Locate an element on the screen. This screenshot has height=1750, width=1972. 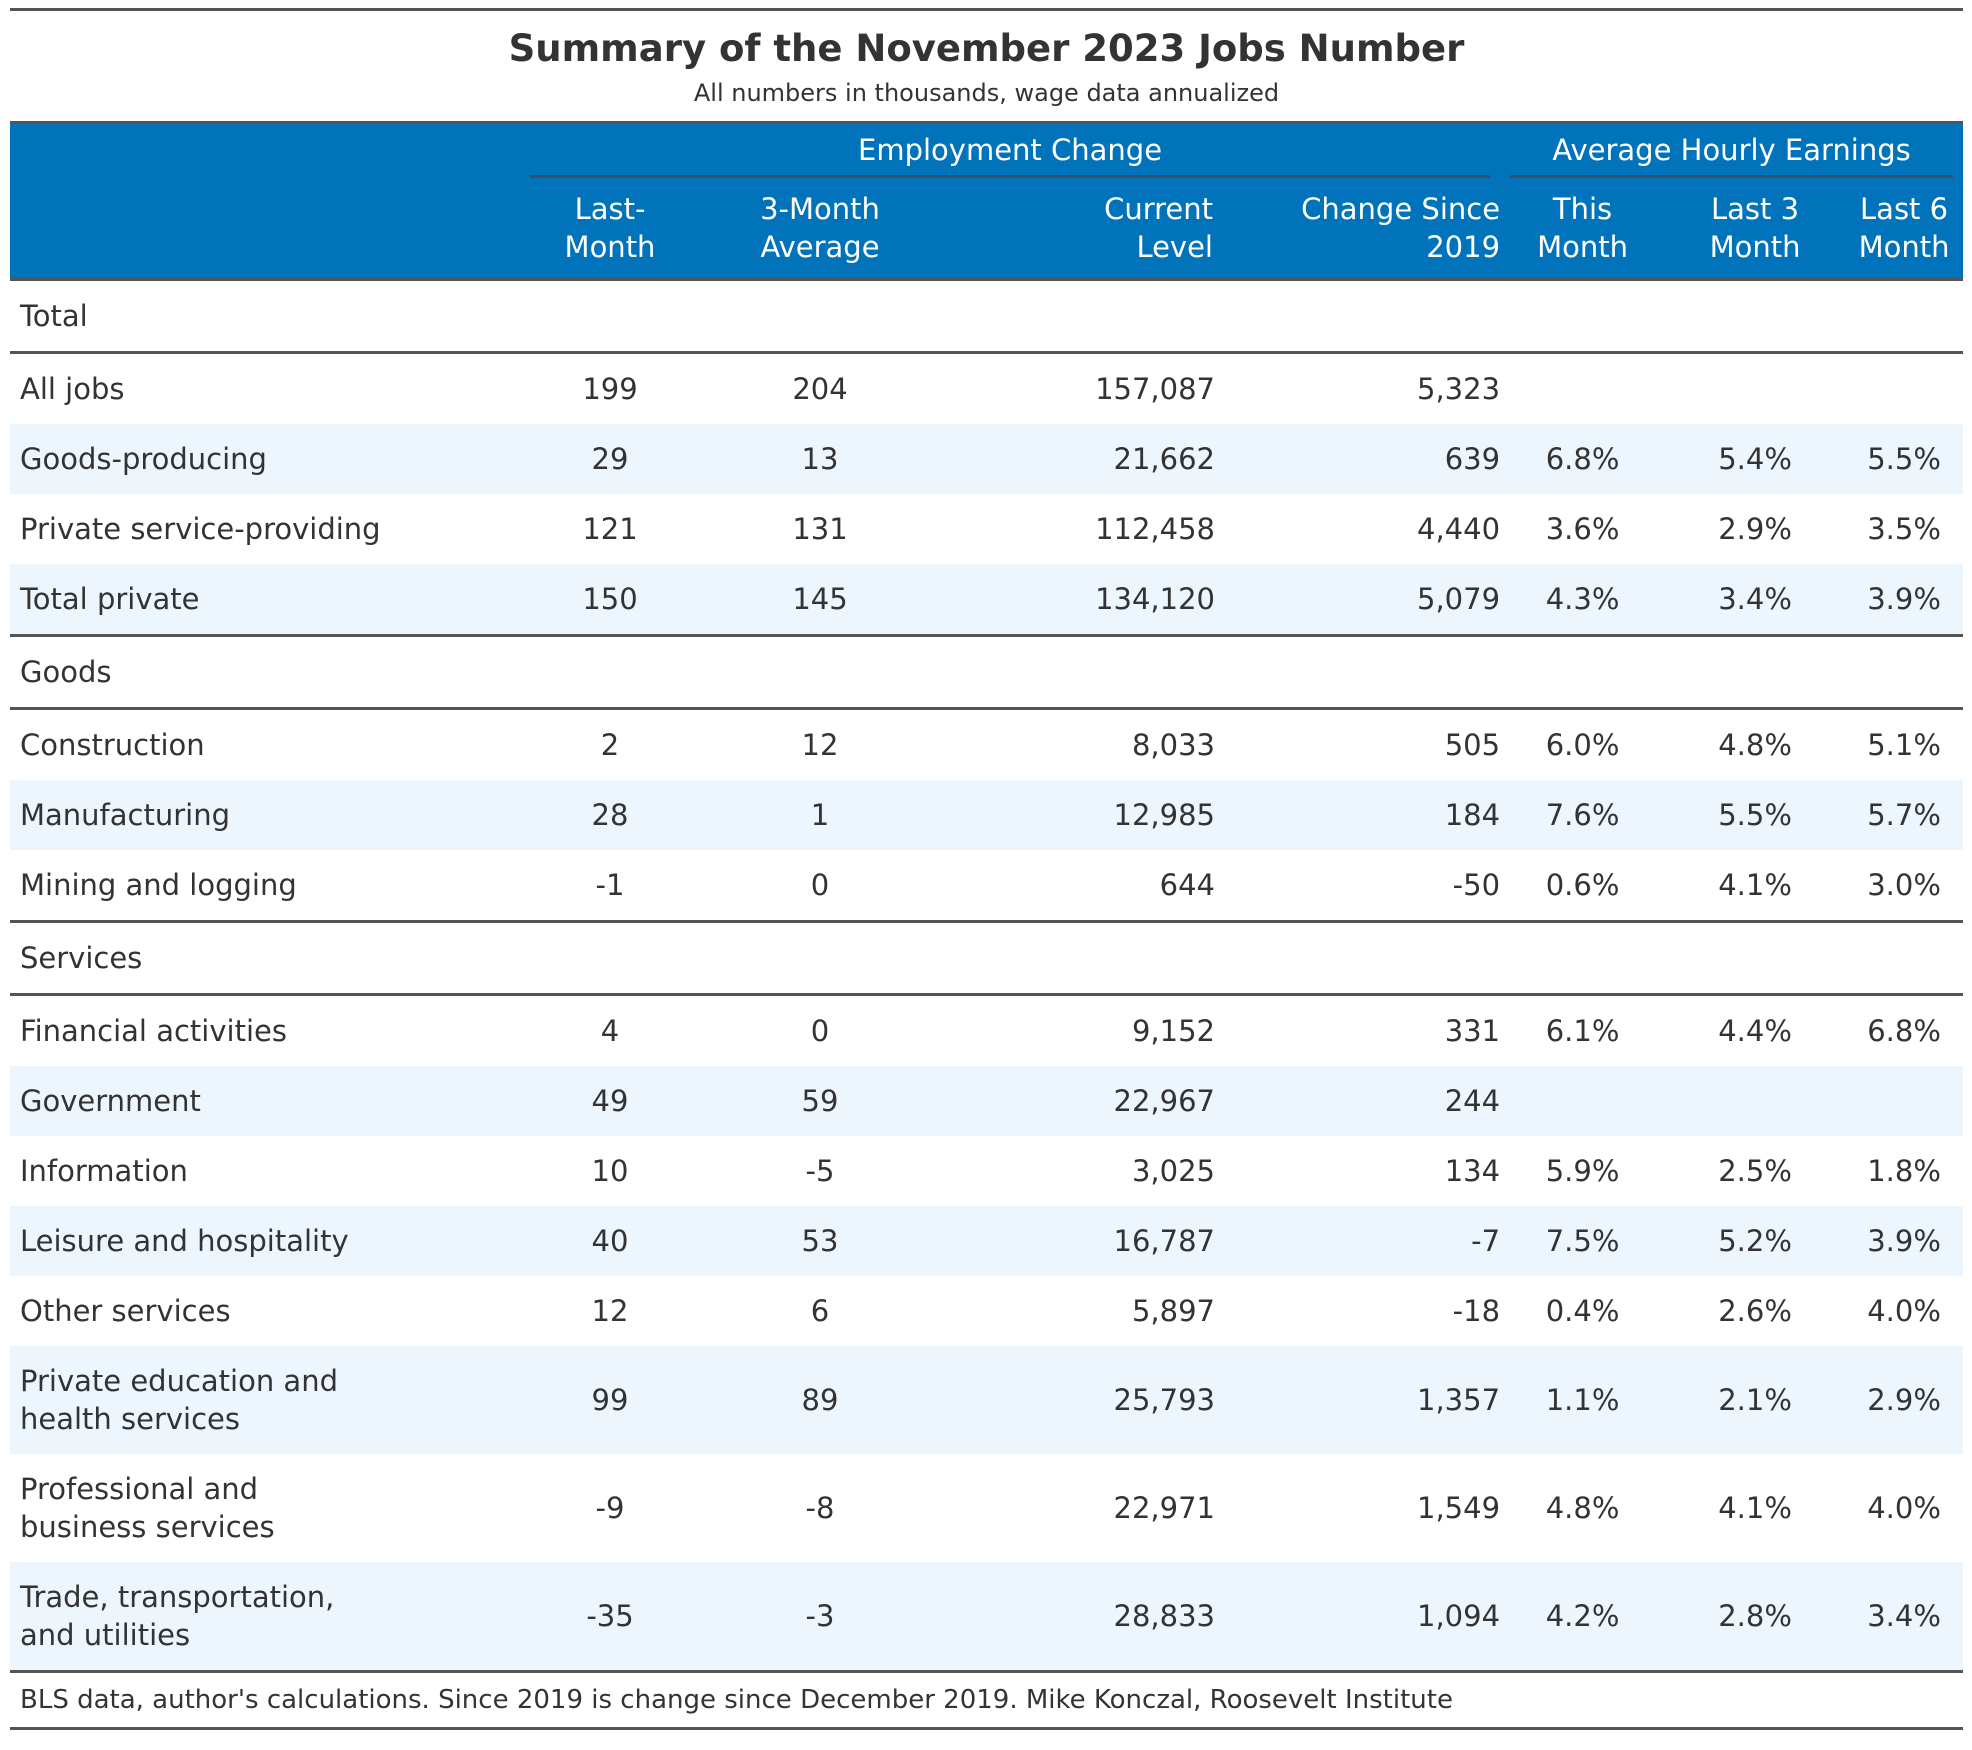
cell-this-month is located at coordinates (1583, 1101).